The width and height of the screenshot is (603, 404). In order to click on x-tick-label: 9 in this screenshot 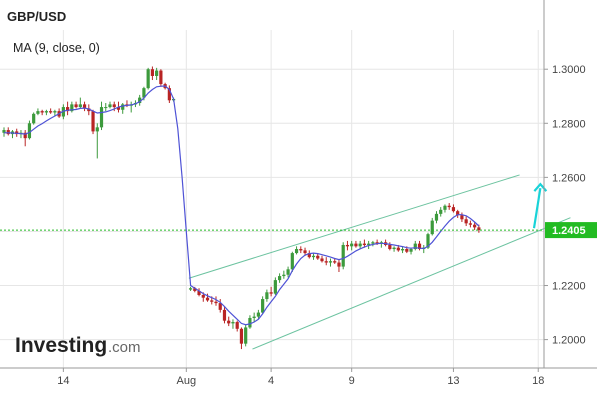, I will do `click(352, 381)`.